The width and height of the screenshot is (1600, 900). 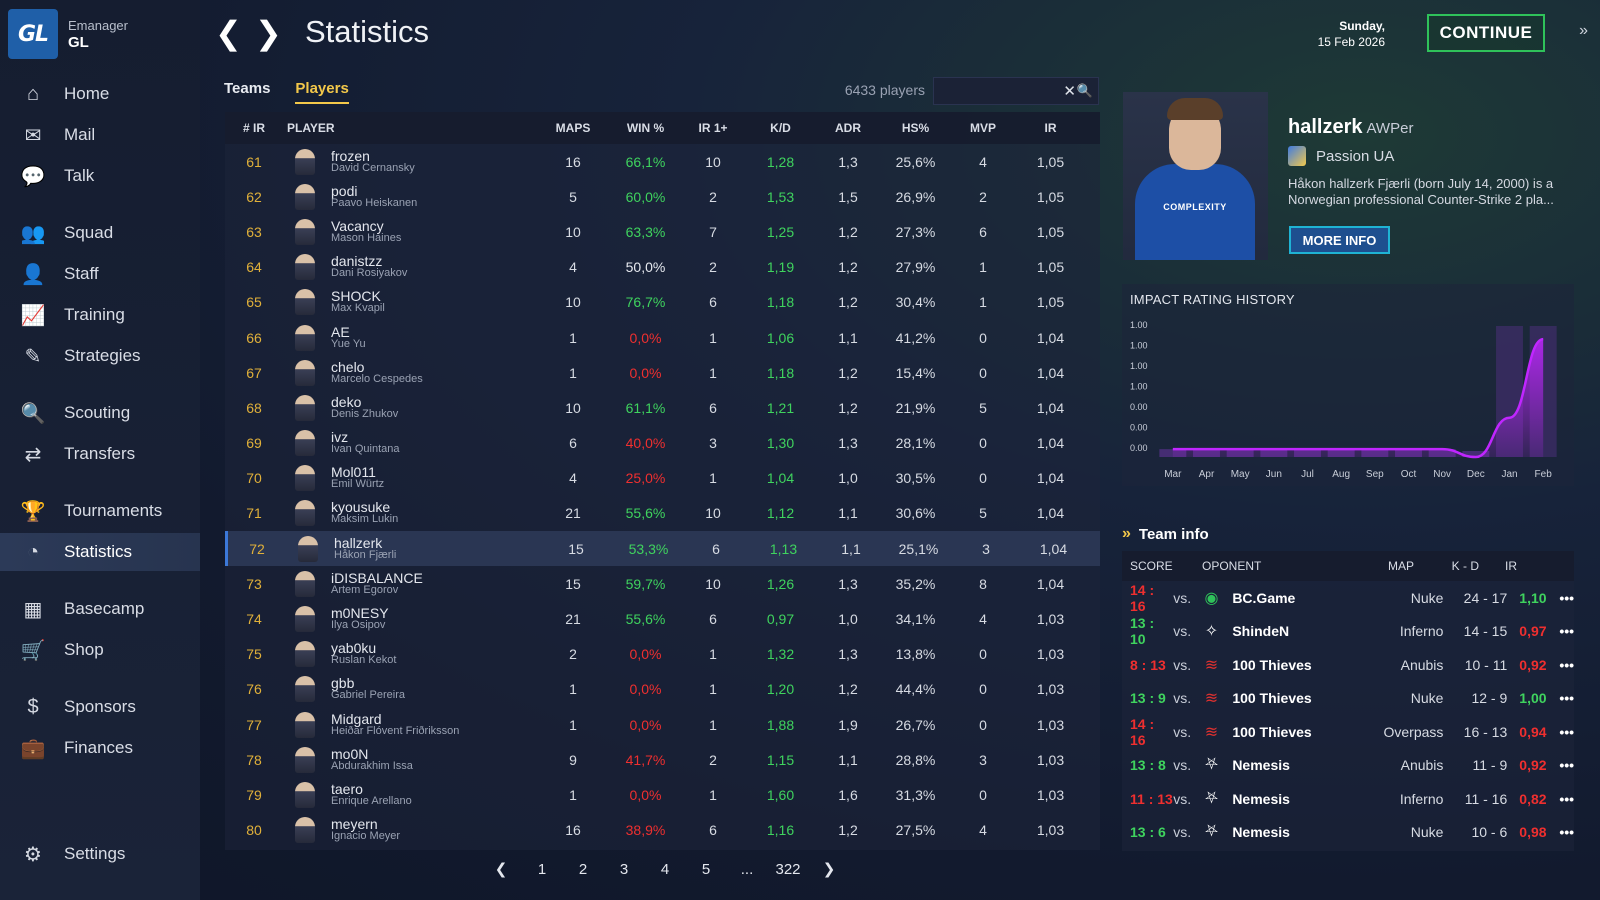 I want to click on sidebar-item-statistics: ◔ Statistics, so click(x=100, y=552).